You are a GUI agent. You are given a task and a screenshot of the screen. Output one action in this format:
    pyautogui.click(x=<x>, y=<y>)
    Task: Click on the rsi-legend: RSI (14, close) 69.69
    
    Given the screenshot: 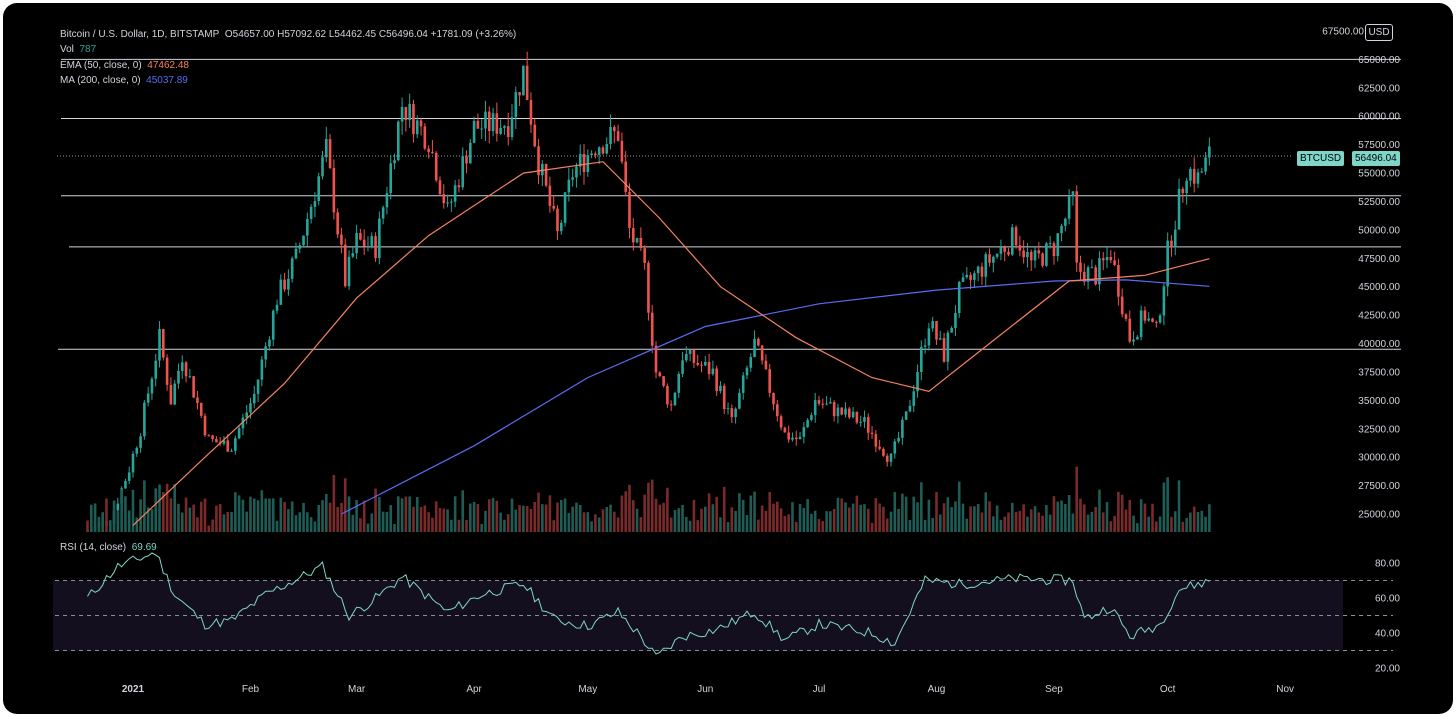 What is the action you would take?
    pyautogui.click(x=108, y=547)
    